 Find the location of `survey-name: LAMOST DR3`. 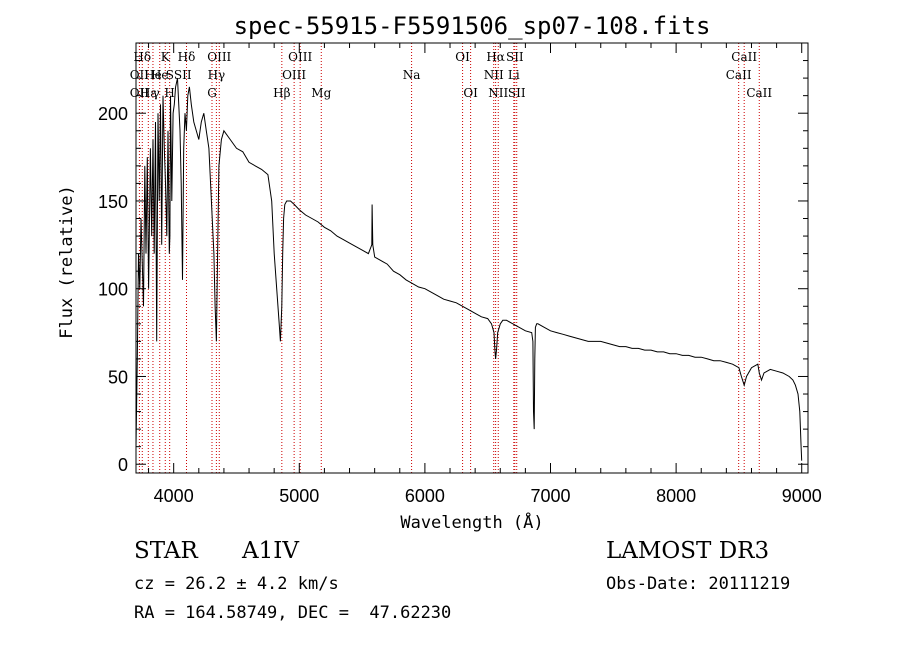

survey-name: LAMOST DR3 is located at coordinates (688, 551).